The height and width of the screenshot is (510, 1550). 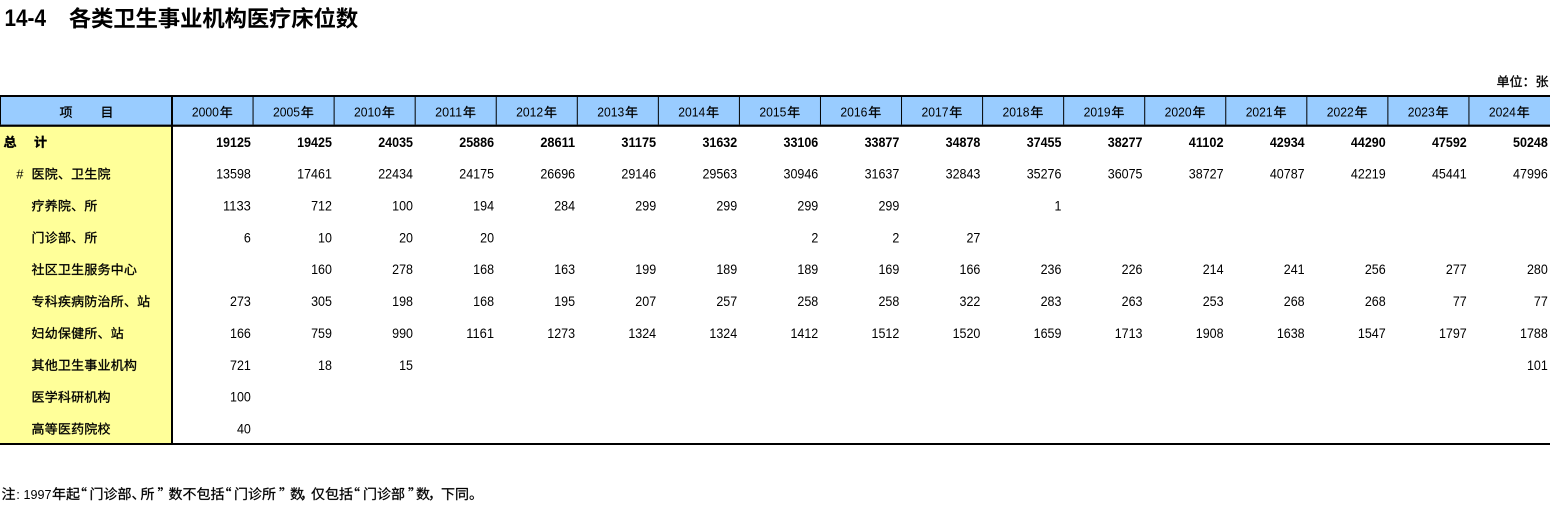 I want to click on svg-text: 189, so click(x=807, y=269).